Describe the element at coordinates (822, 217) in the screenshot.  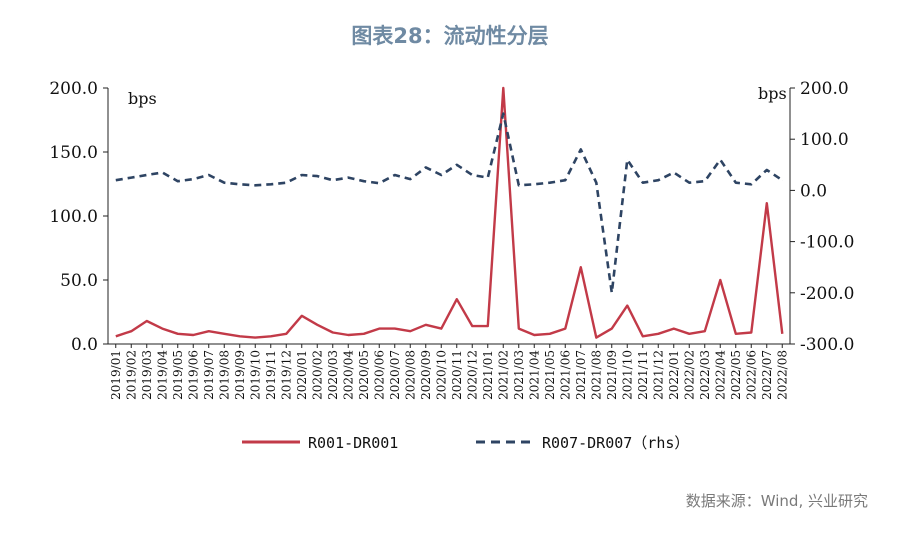
I see `right-axis-ticks: -300.0 -200.0 -100.0 0.0 100.0 200.0` at that location.